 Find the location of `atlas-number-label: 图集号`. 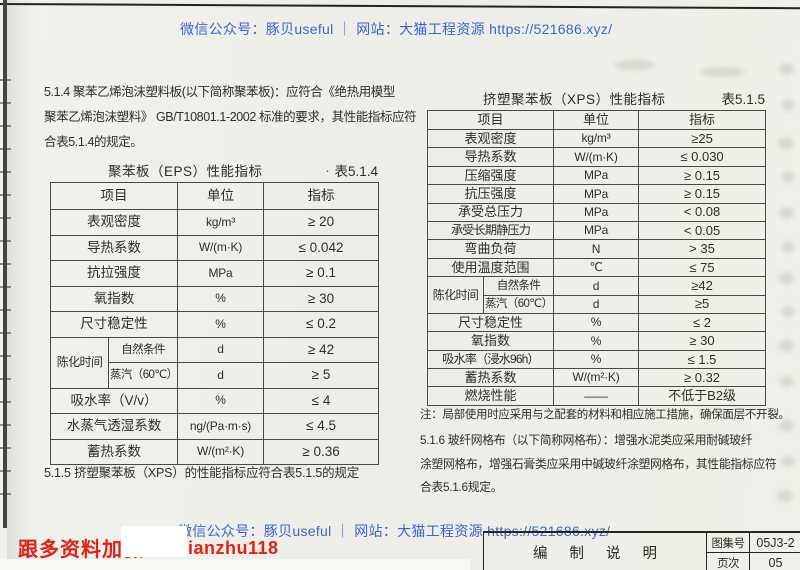

atlas-number-label: 图集号 is located at coordinates (728, 542).